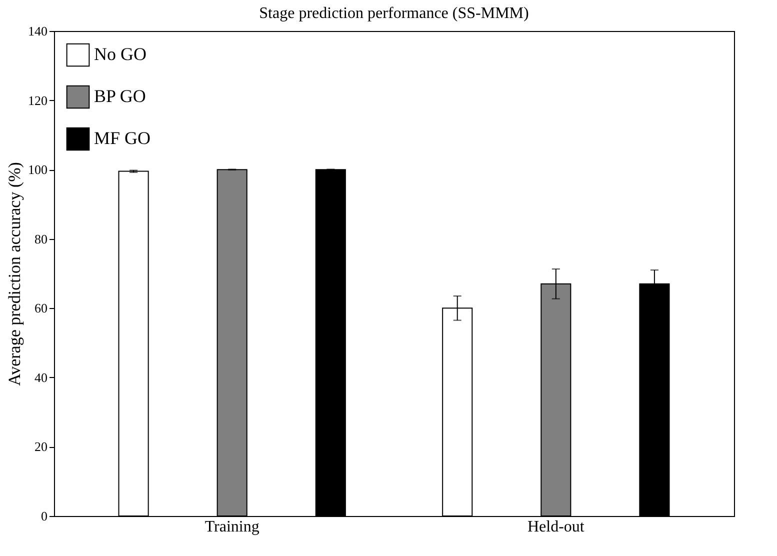 The height and width of the screenshot is (556, 777). Describe the element at coordinates (41, 308) in the screenshot. I see `y-tick-label: 60` at that location.